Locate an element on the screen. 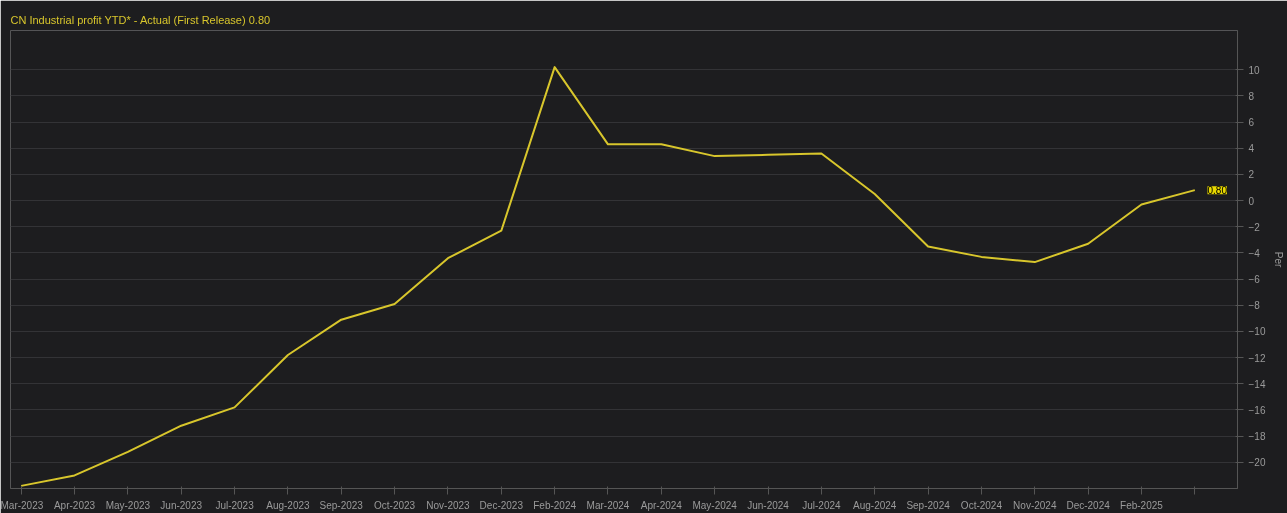 This screenshot has height=513, width=1287. y-tick-label: 0 is located at coordinates (1251, 201).